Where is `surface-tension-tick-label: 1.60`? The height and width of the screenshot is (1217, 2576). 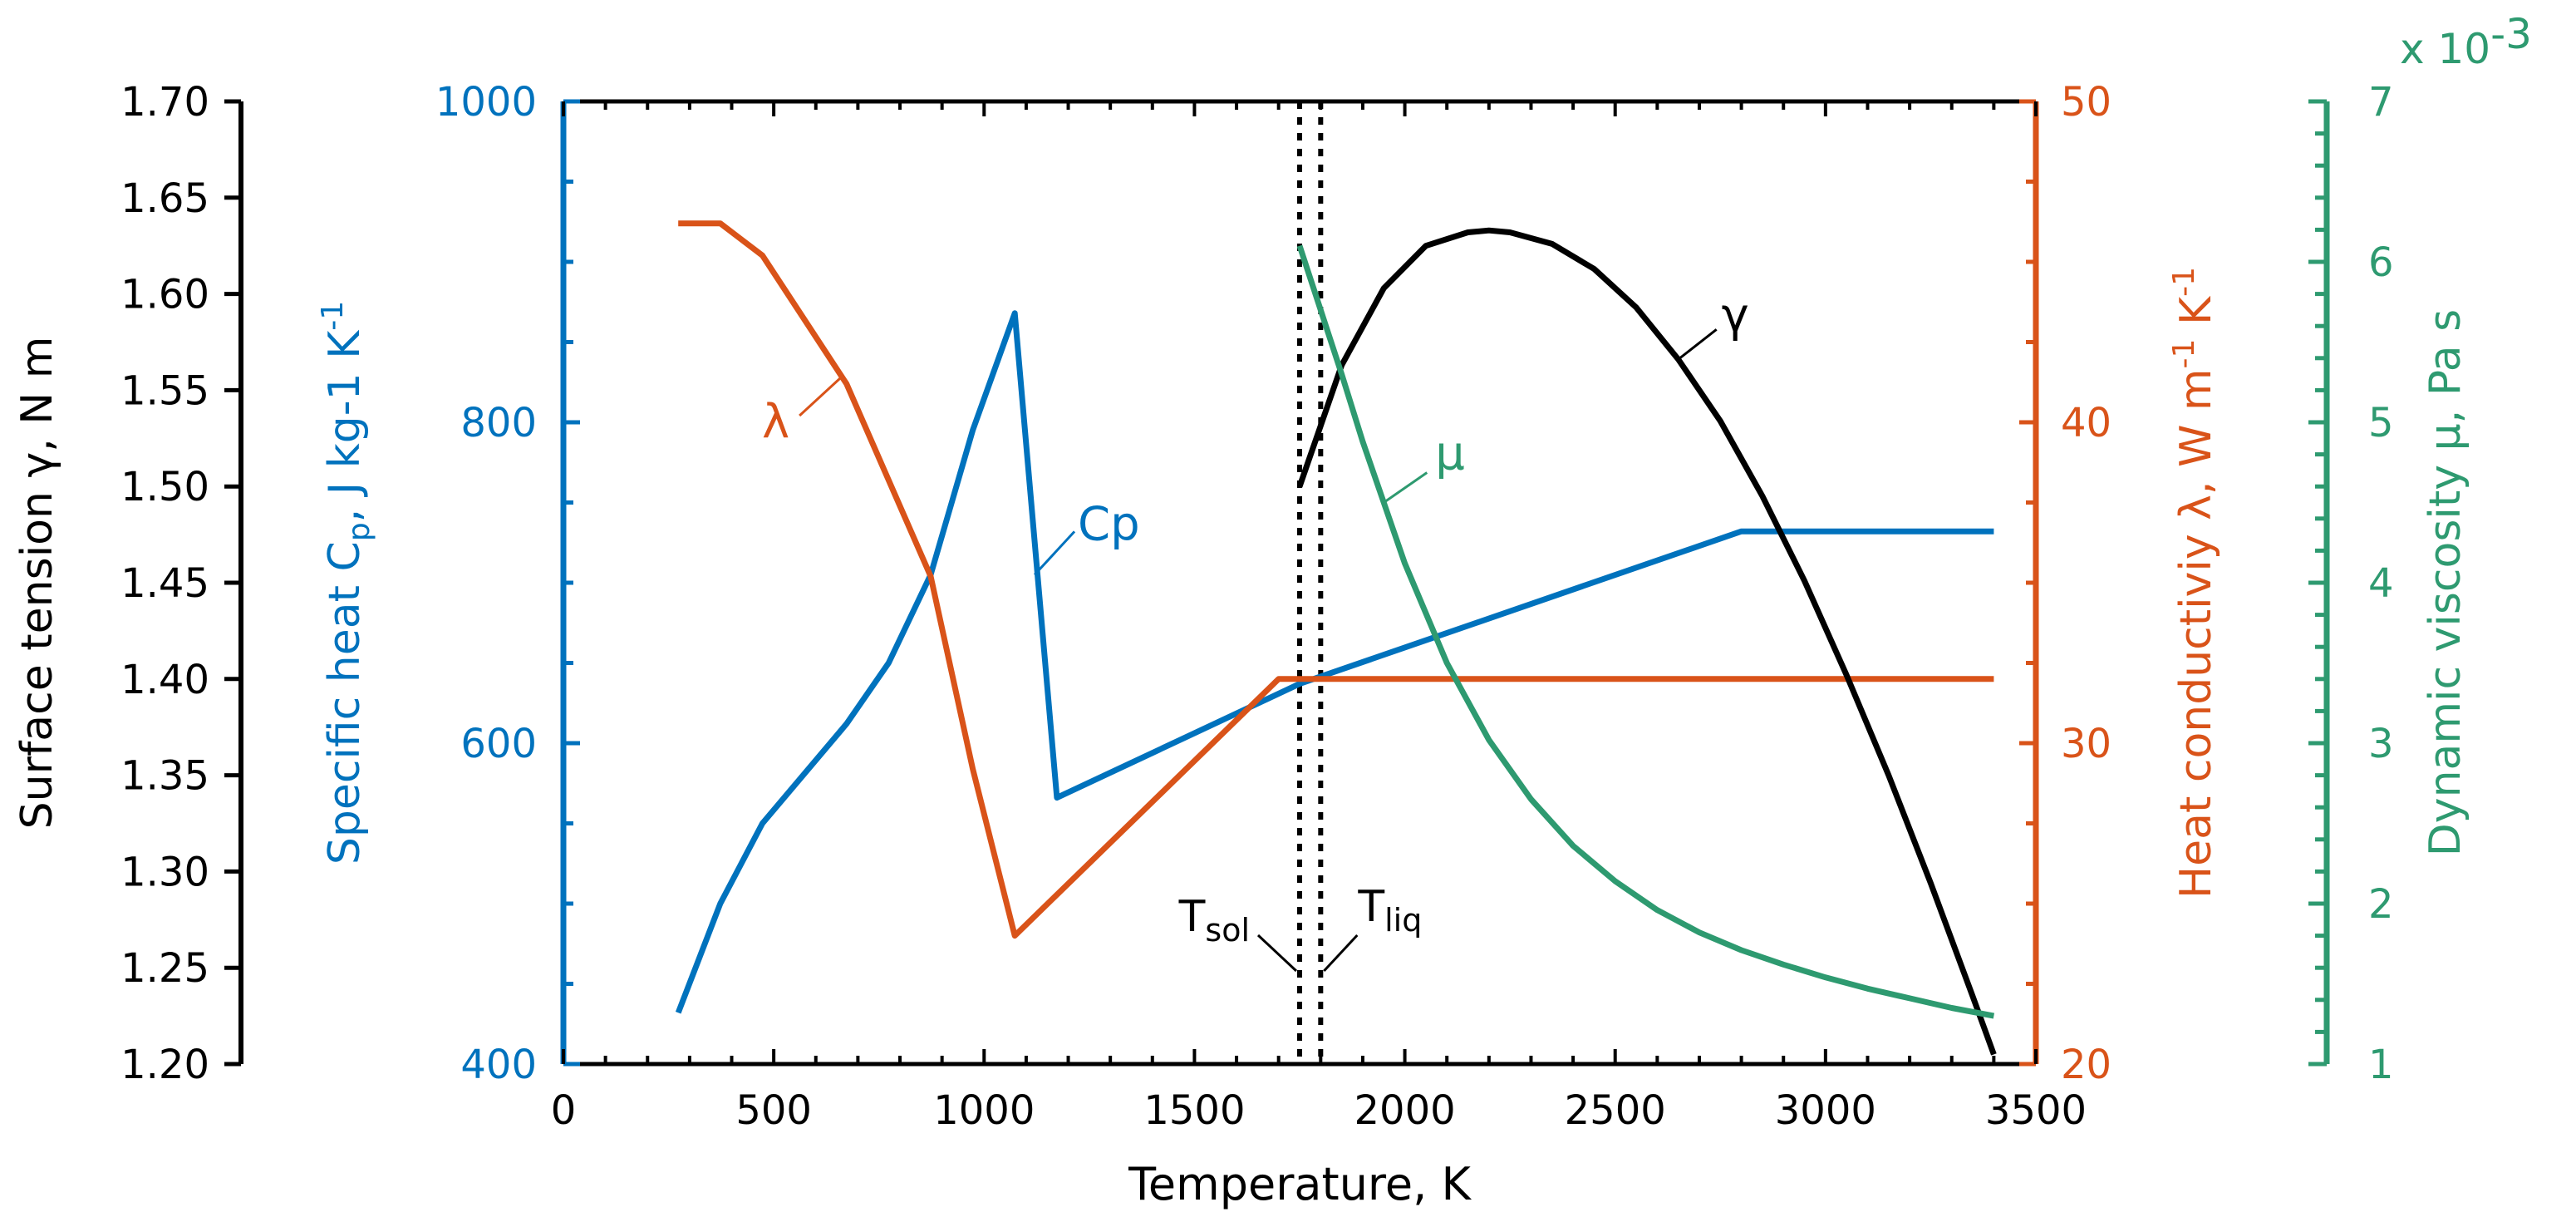
surface-tension-tick-label: 1.60 is located at coordinates (164, 295).